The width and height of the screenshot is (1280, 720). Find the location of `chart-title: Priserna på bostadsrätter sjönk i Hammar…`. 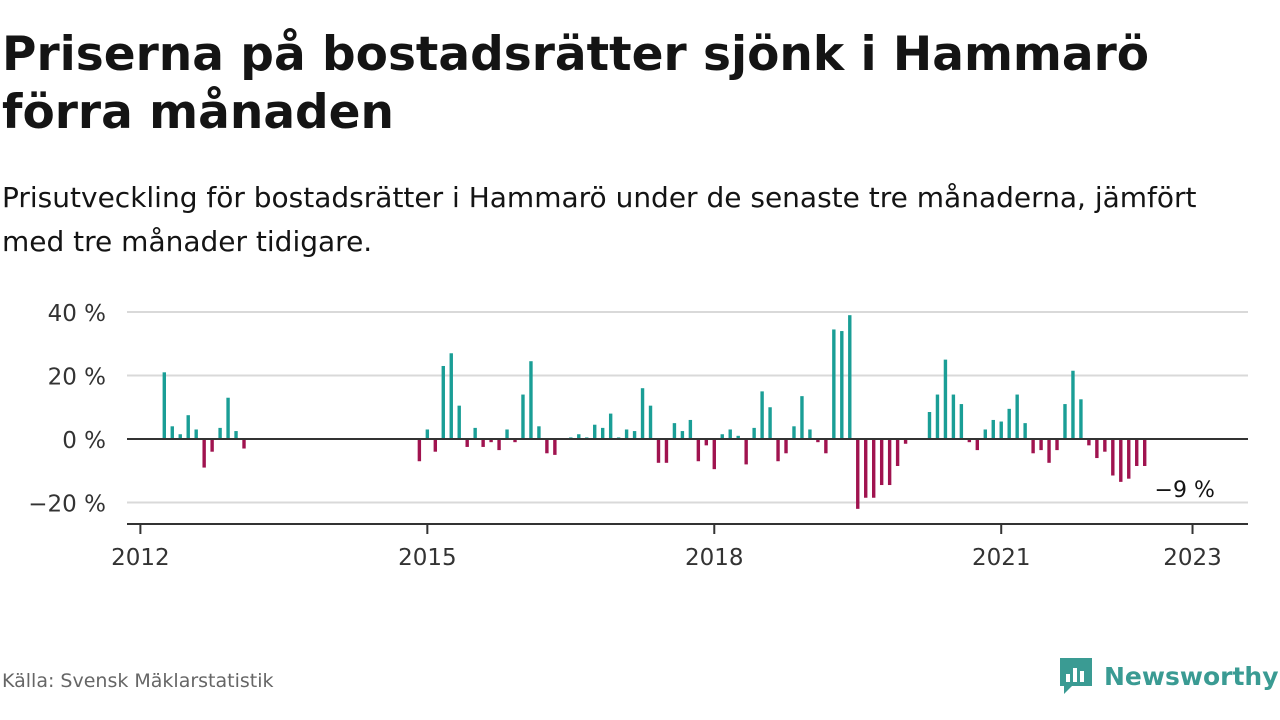

chart-title: Priserna på bostadsrätter sjönk i Hammar… is located at coordinates (576, 83).